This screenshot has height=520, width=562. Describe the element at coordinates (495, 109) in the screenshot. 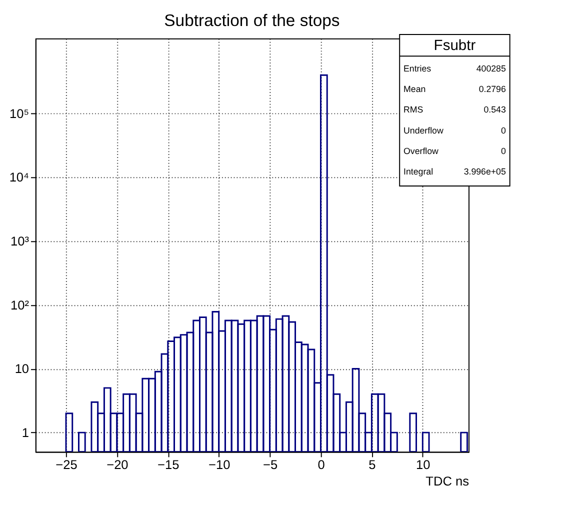

I see `text: 0.543` at that location.